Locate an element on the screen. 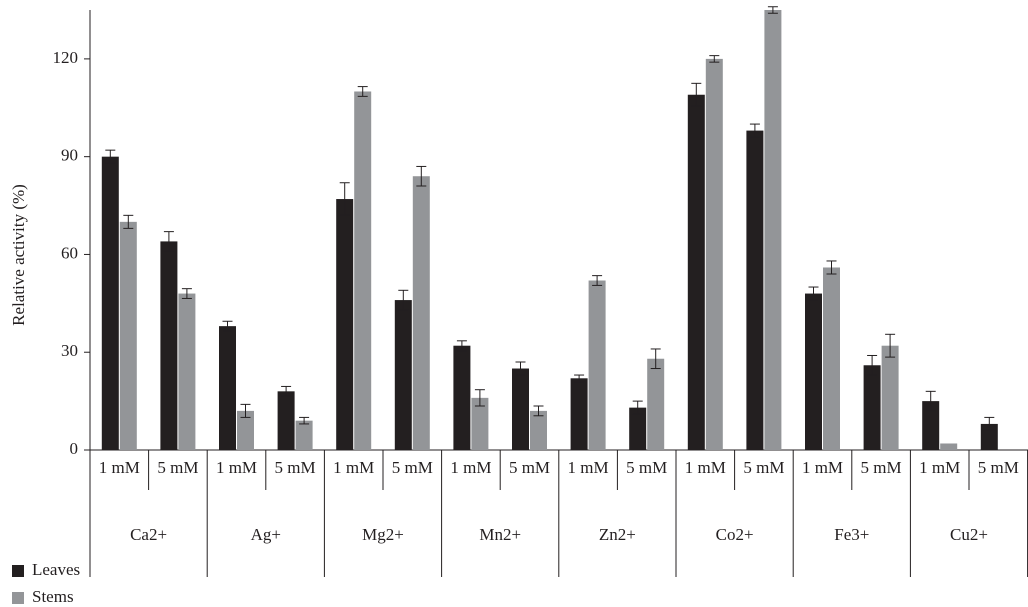 This screenshot has width=1028, height=607. y-tick-label: 30 is located at coordinates (69, 350).